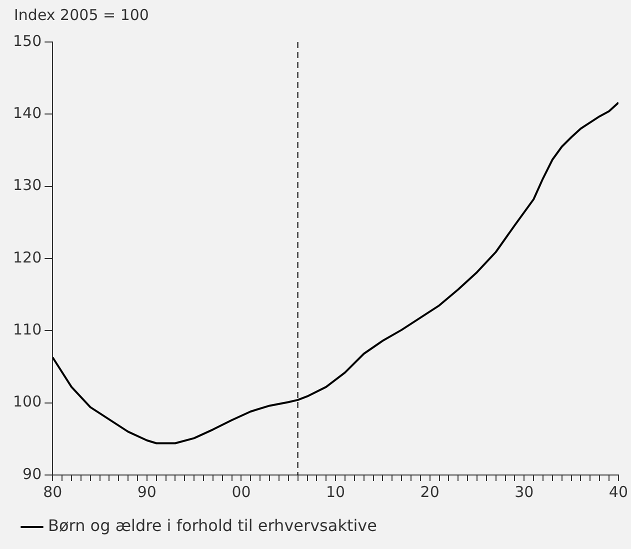  I want to click on y-tick-label: 130, so click(27, 185).